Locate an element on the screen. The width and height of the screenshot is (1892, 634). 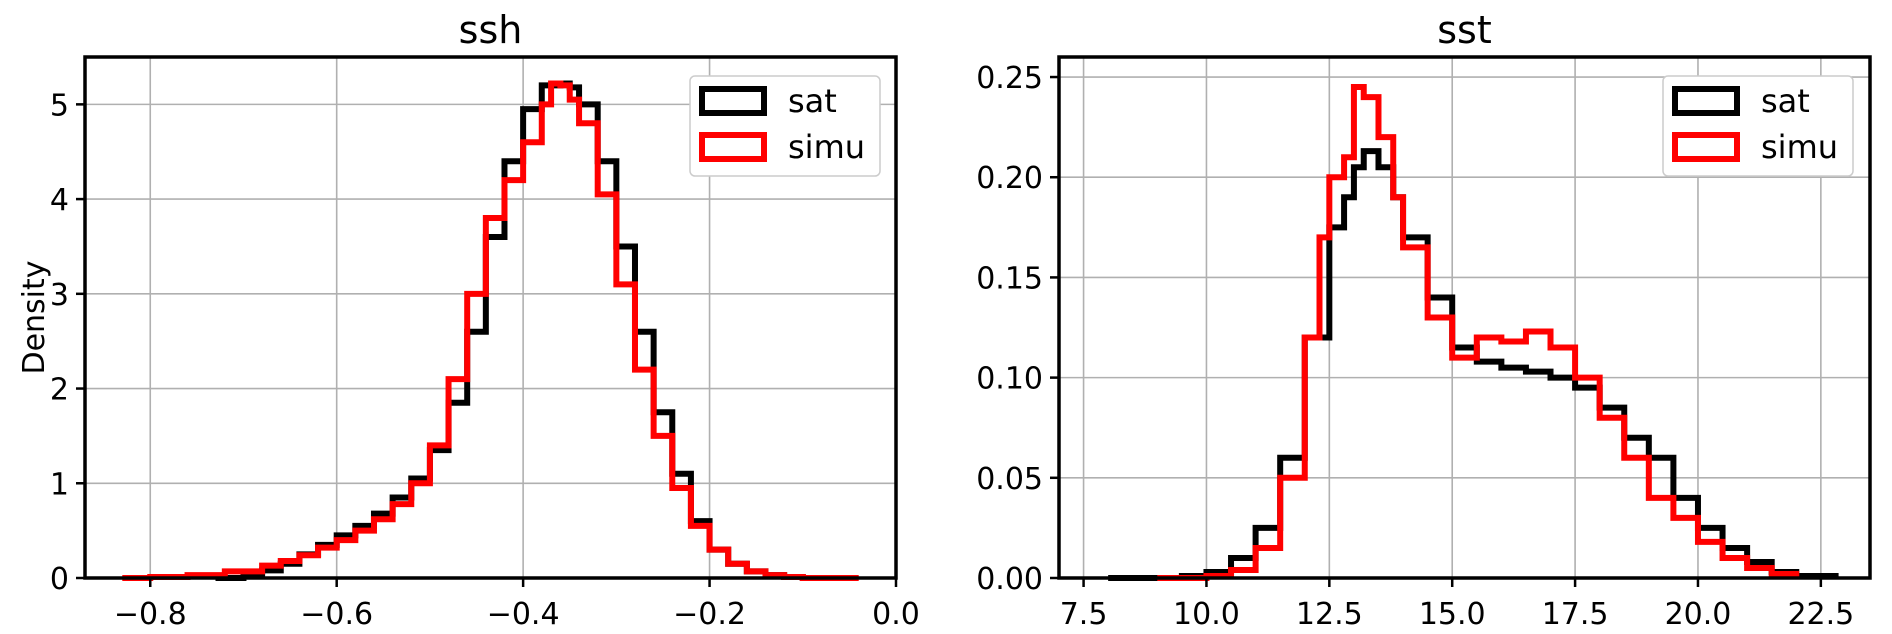
y-axis-label: Density is located at coordinates (34, 317).